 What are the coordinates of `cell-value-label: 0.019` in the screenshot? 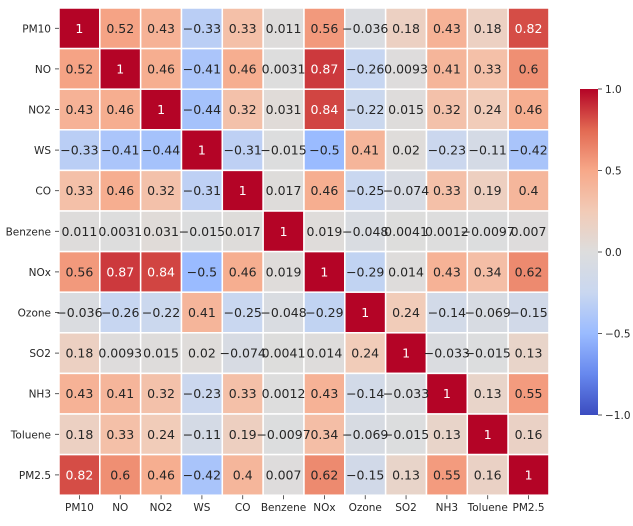 It's located at (284, 271).